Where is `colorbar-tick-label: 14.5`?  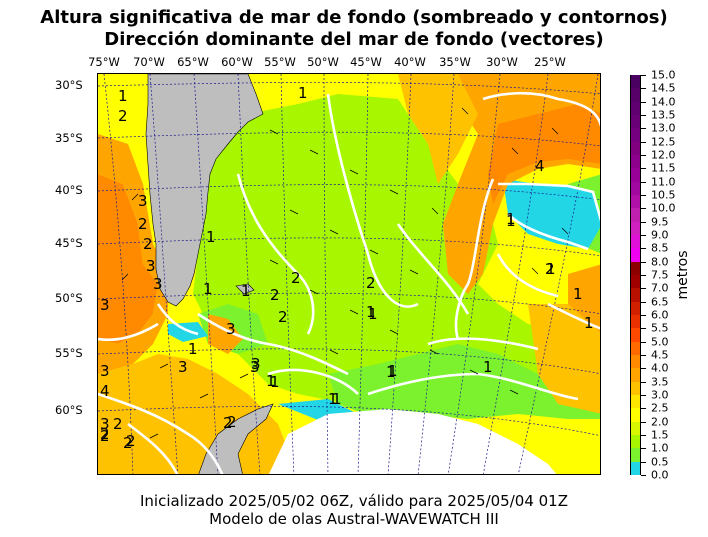
colorbar-tick-label: 14.5 is located at coordinates (663, 88).